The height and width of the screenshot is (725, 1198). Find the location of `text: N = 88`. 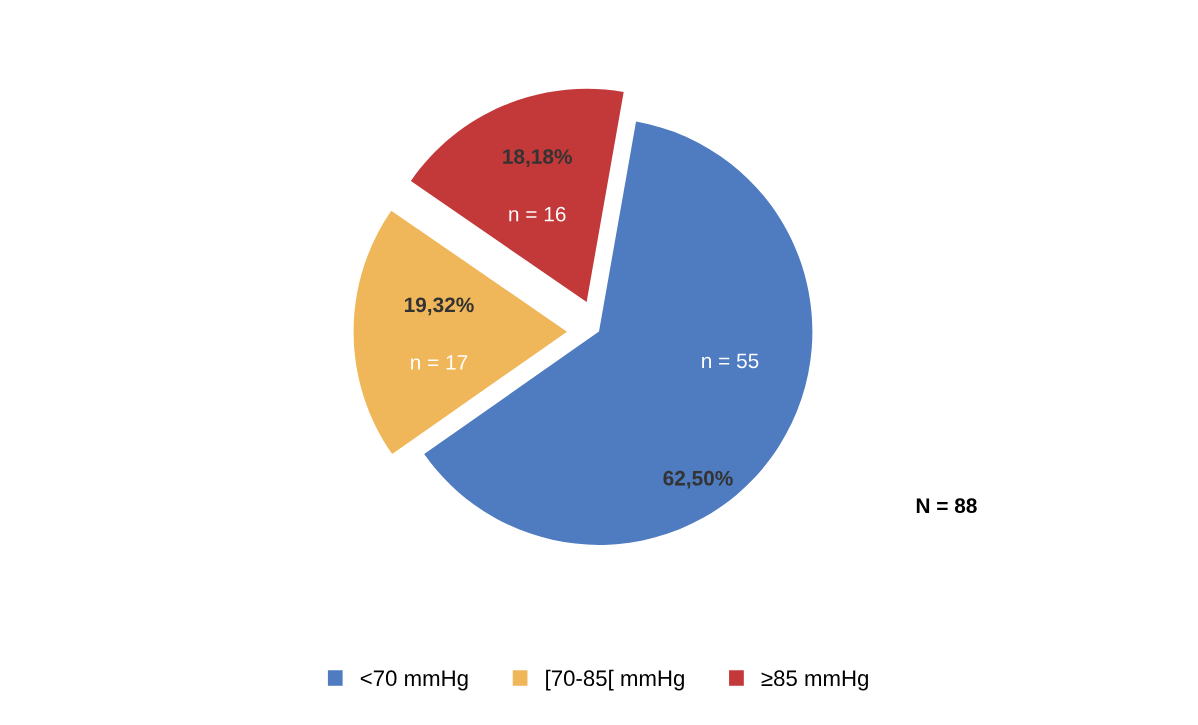

text: N = 88 is located at coordinates (946, 506).